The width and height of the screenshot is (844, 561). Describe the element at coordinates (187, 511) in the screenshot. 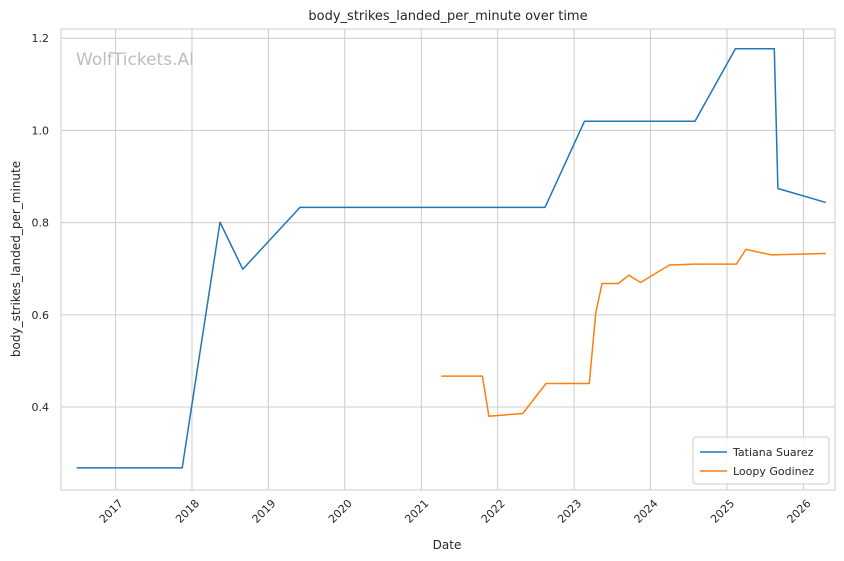

I see `x-tick-label: 2018` at that location.